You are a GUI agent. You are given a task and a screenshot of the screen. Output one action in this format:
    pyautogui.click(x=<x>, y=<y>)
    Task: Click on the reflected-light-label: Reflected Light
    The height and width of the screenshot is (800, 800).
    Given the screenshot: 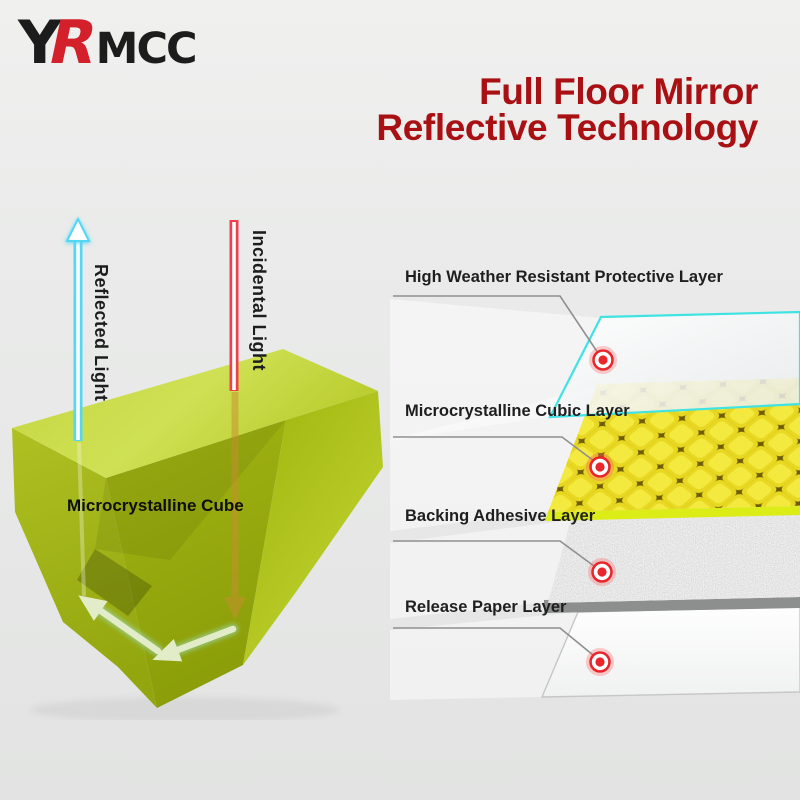 What is the action you would take?
    pyautogui.click(x=100, y=333)
    